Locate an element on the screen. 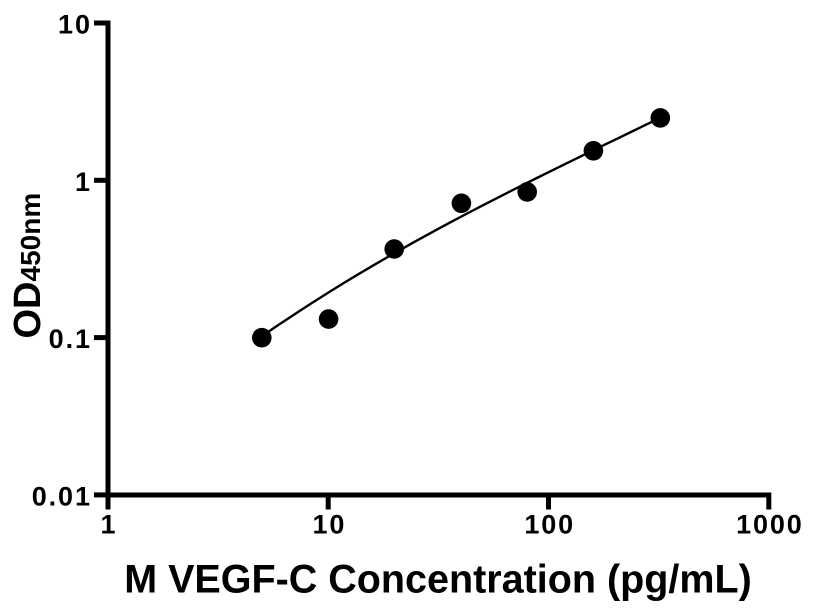 The height and width of the screenshot is (612, 816). svg-text: 100 is located at coordinates (549, 525).